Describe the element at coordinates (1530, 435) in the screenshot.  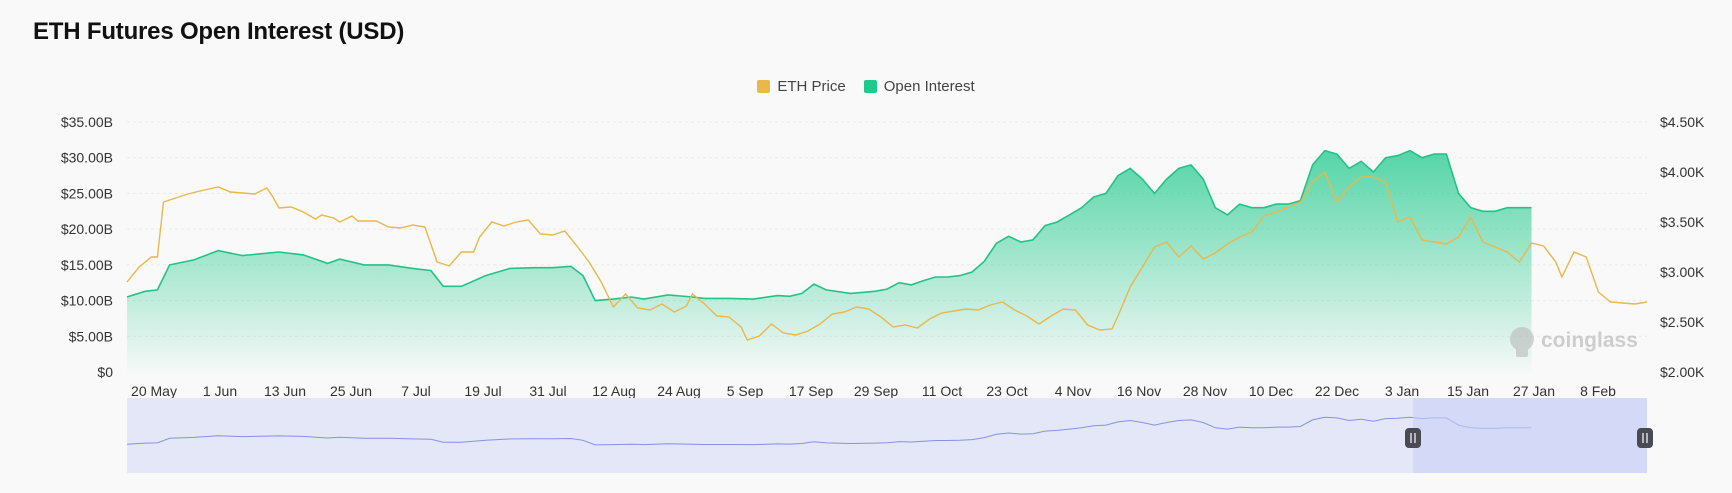
I see `navigator-selected-range` at that location.